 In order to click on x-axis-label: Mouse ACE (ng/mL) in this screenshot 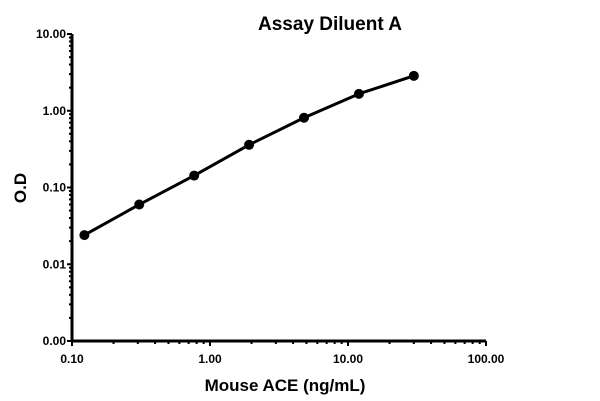, I will do `click(285, 385)`.